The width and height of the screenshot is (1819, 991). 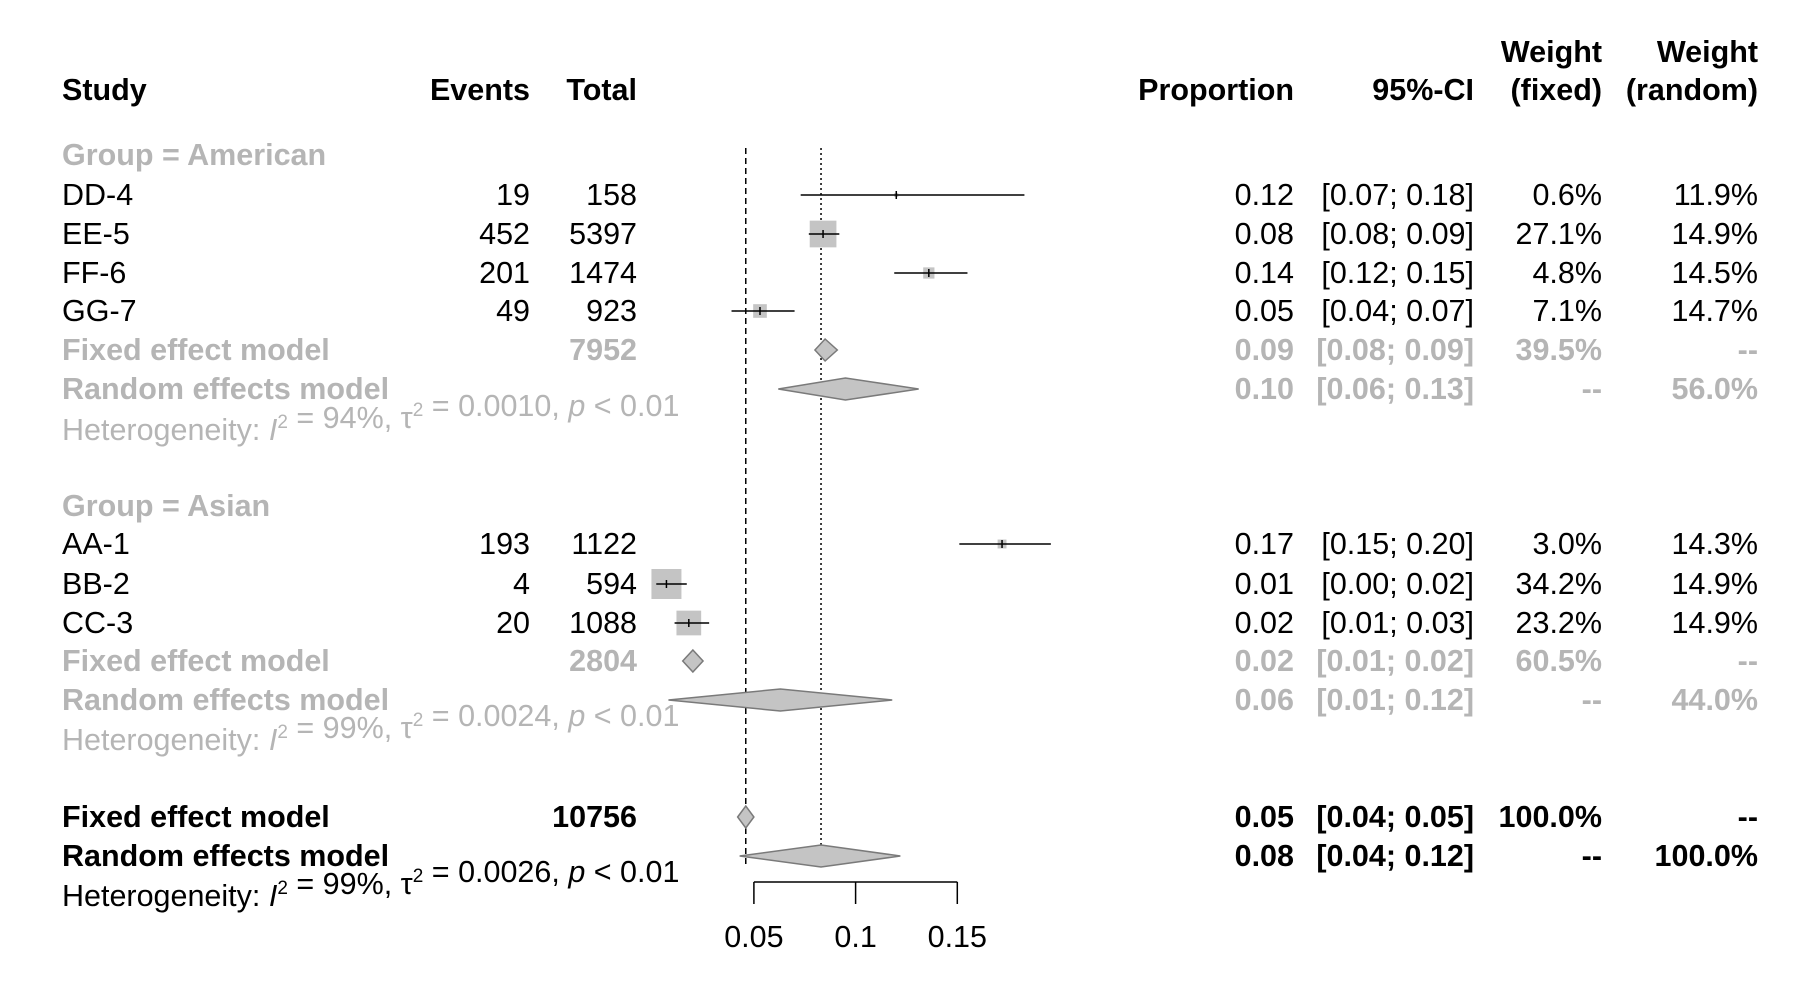 I want to click on study-proportion: 0.01, so click(x=1264, y=584).